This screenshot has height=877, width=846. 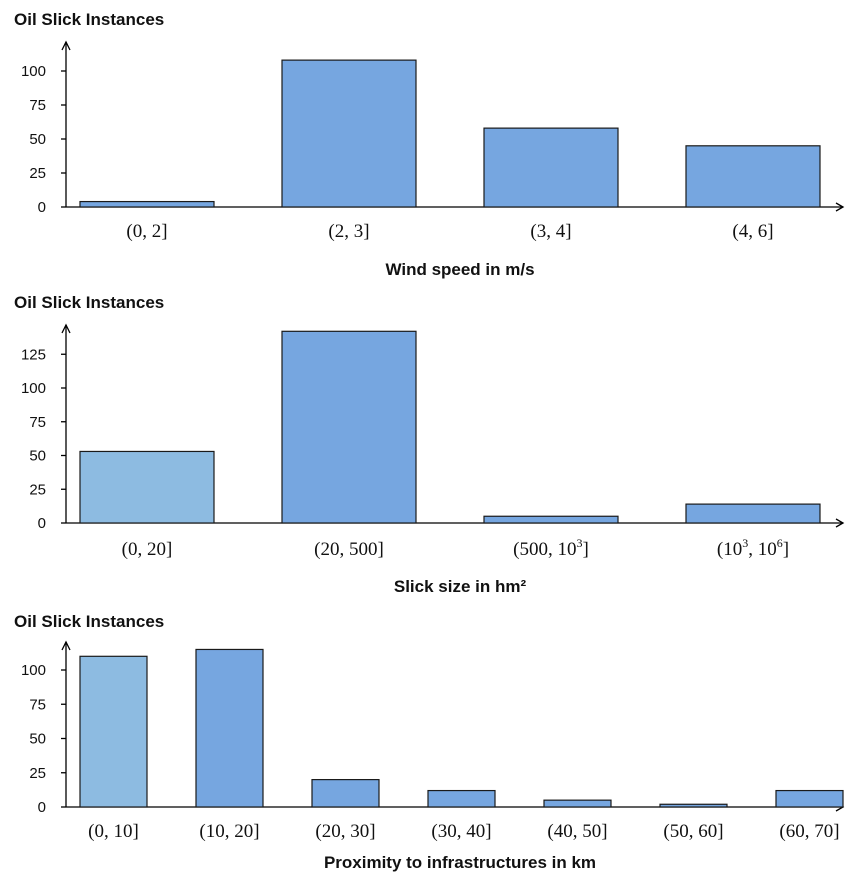 I want to click on x-tick-label: (50, 60], so click(x=693, y=831).